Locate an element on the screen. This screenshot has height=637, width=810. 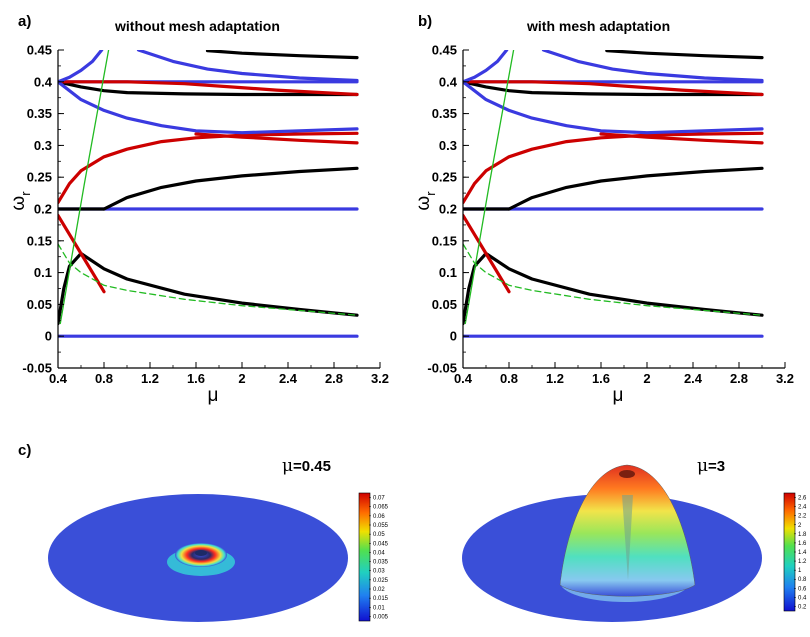
panel-b-title: with mesh adaptation is located at coordinates (599, 26).